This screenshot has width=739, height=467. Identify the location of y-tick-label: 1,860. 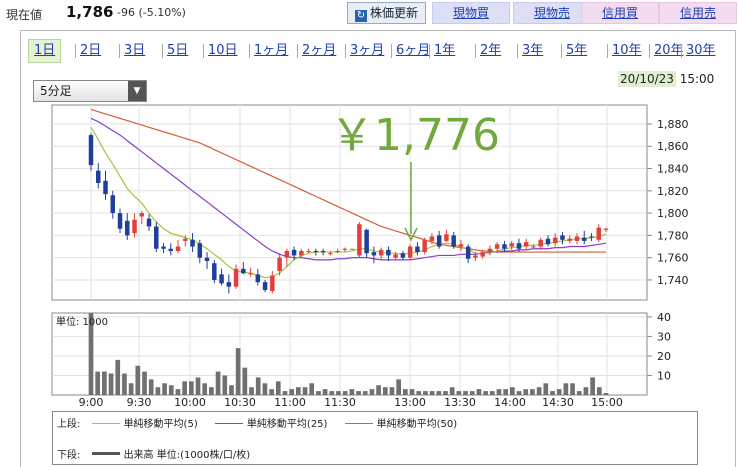
(673, 146).